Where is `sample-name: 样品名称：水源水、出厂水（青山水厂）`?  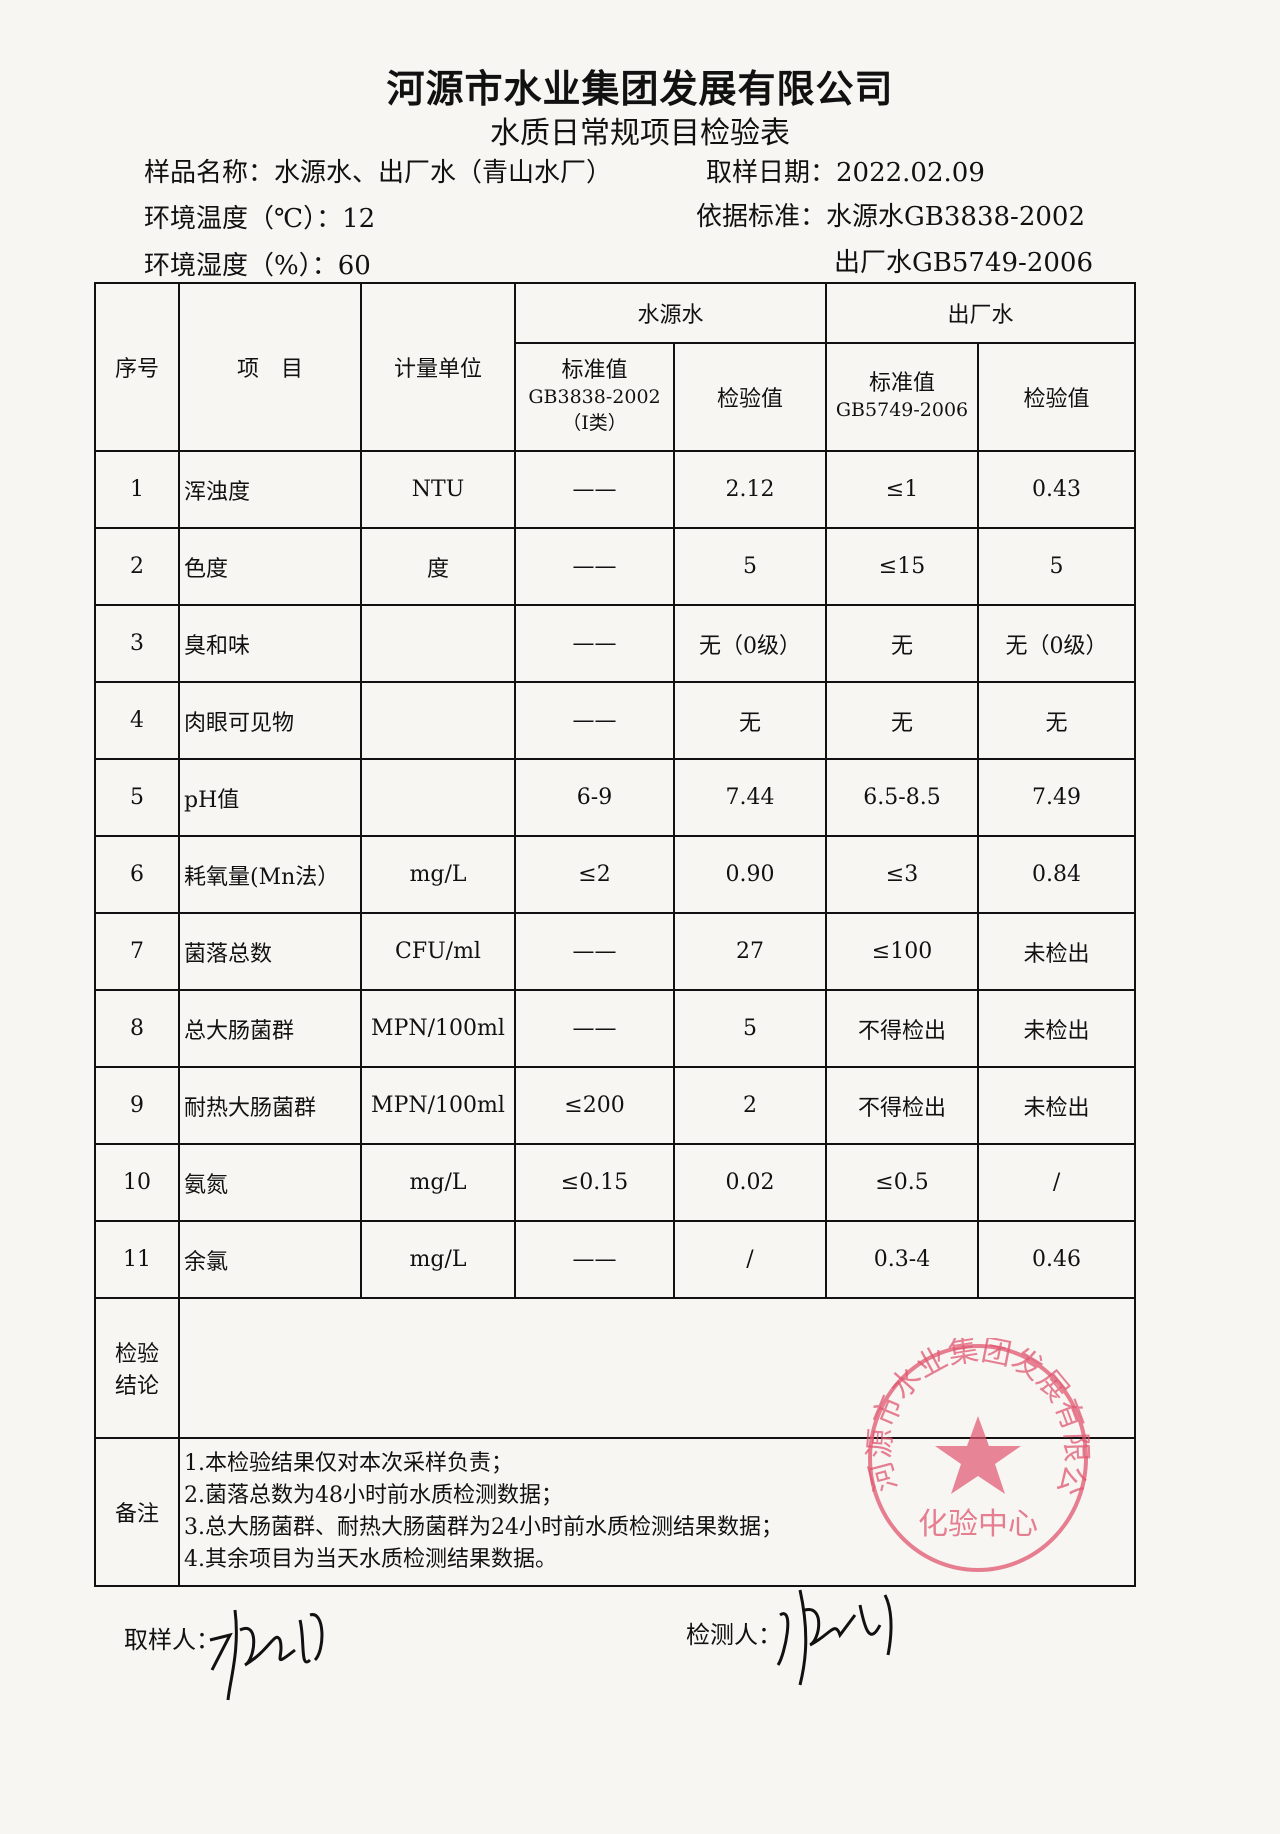 sample-name: 样品名称：水源水、出厂水（青山水厂） is located at coordinates (378, 173).